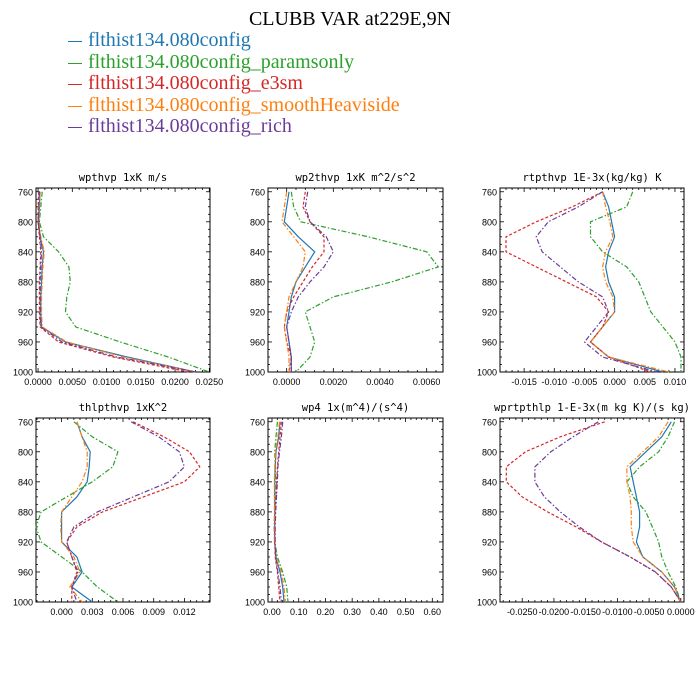 The width and height of the screenshot is (700, 700). I want to click on x-tick-label: 0.00, so click(272, 612).